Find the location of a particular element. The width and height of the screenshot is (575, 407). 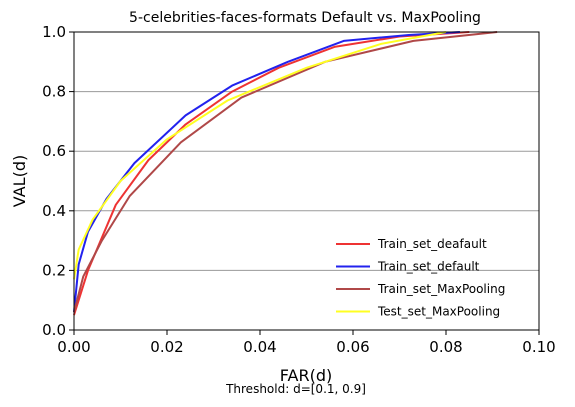

x-tick-label: 0.02 is located at coordinates (166, 347).